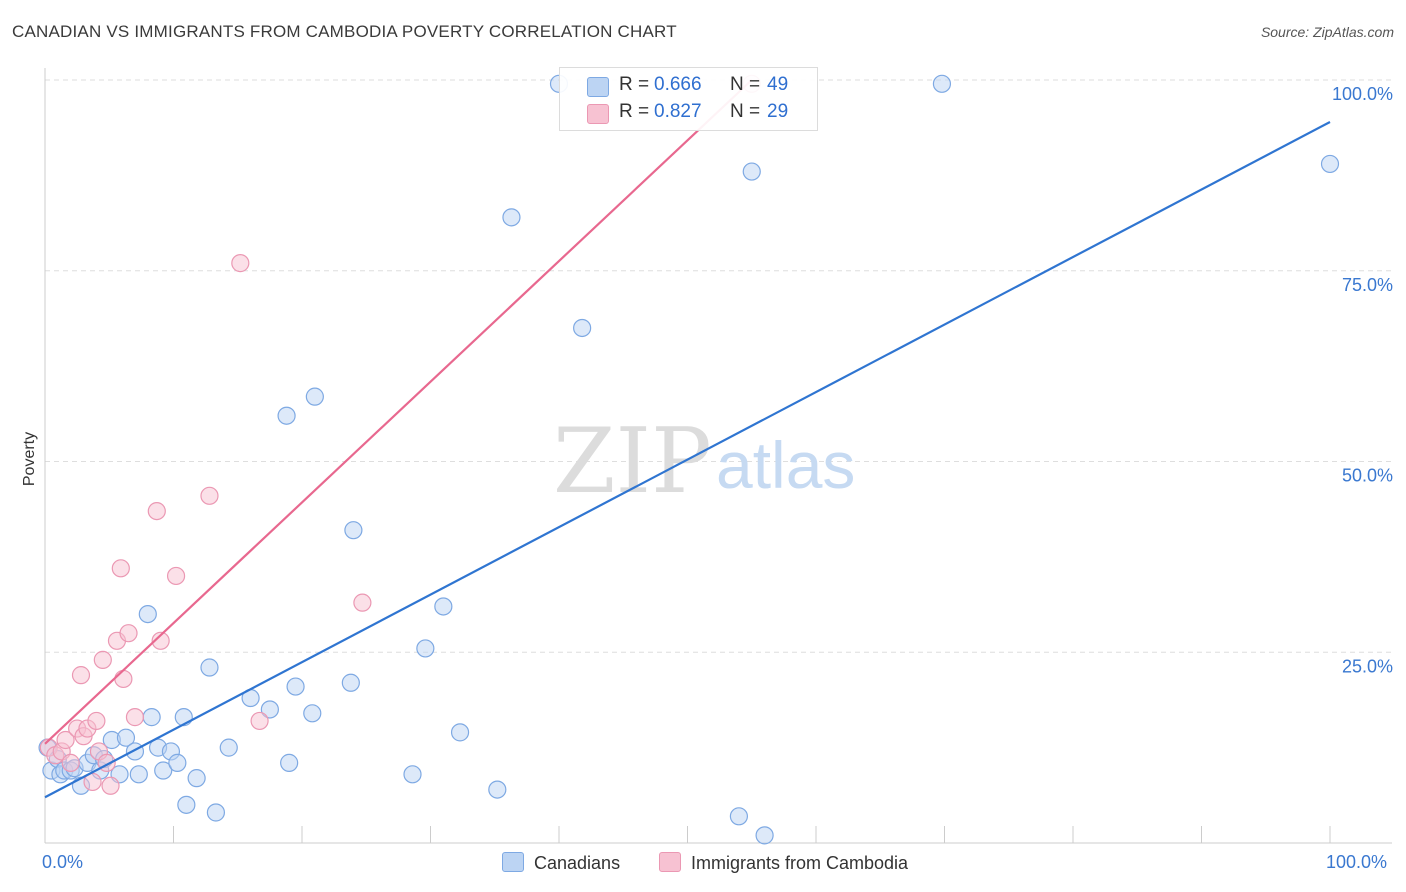  Describe the element at coordinates (598, 114) in the screenshot. I see `cambodia-swatch` at that location.